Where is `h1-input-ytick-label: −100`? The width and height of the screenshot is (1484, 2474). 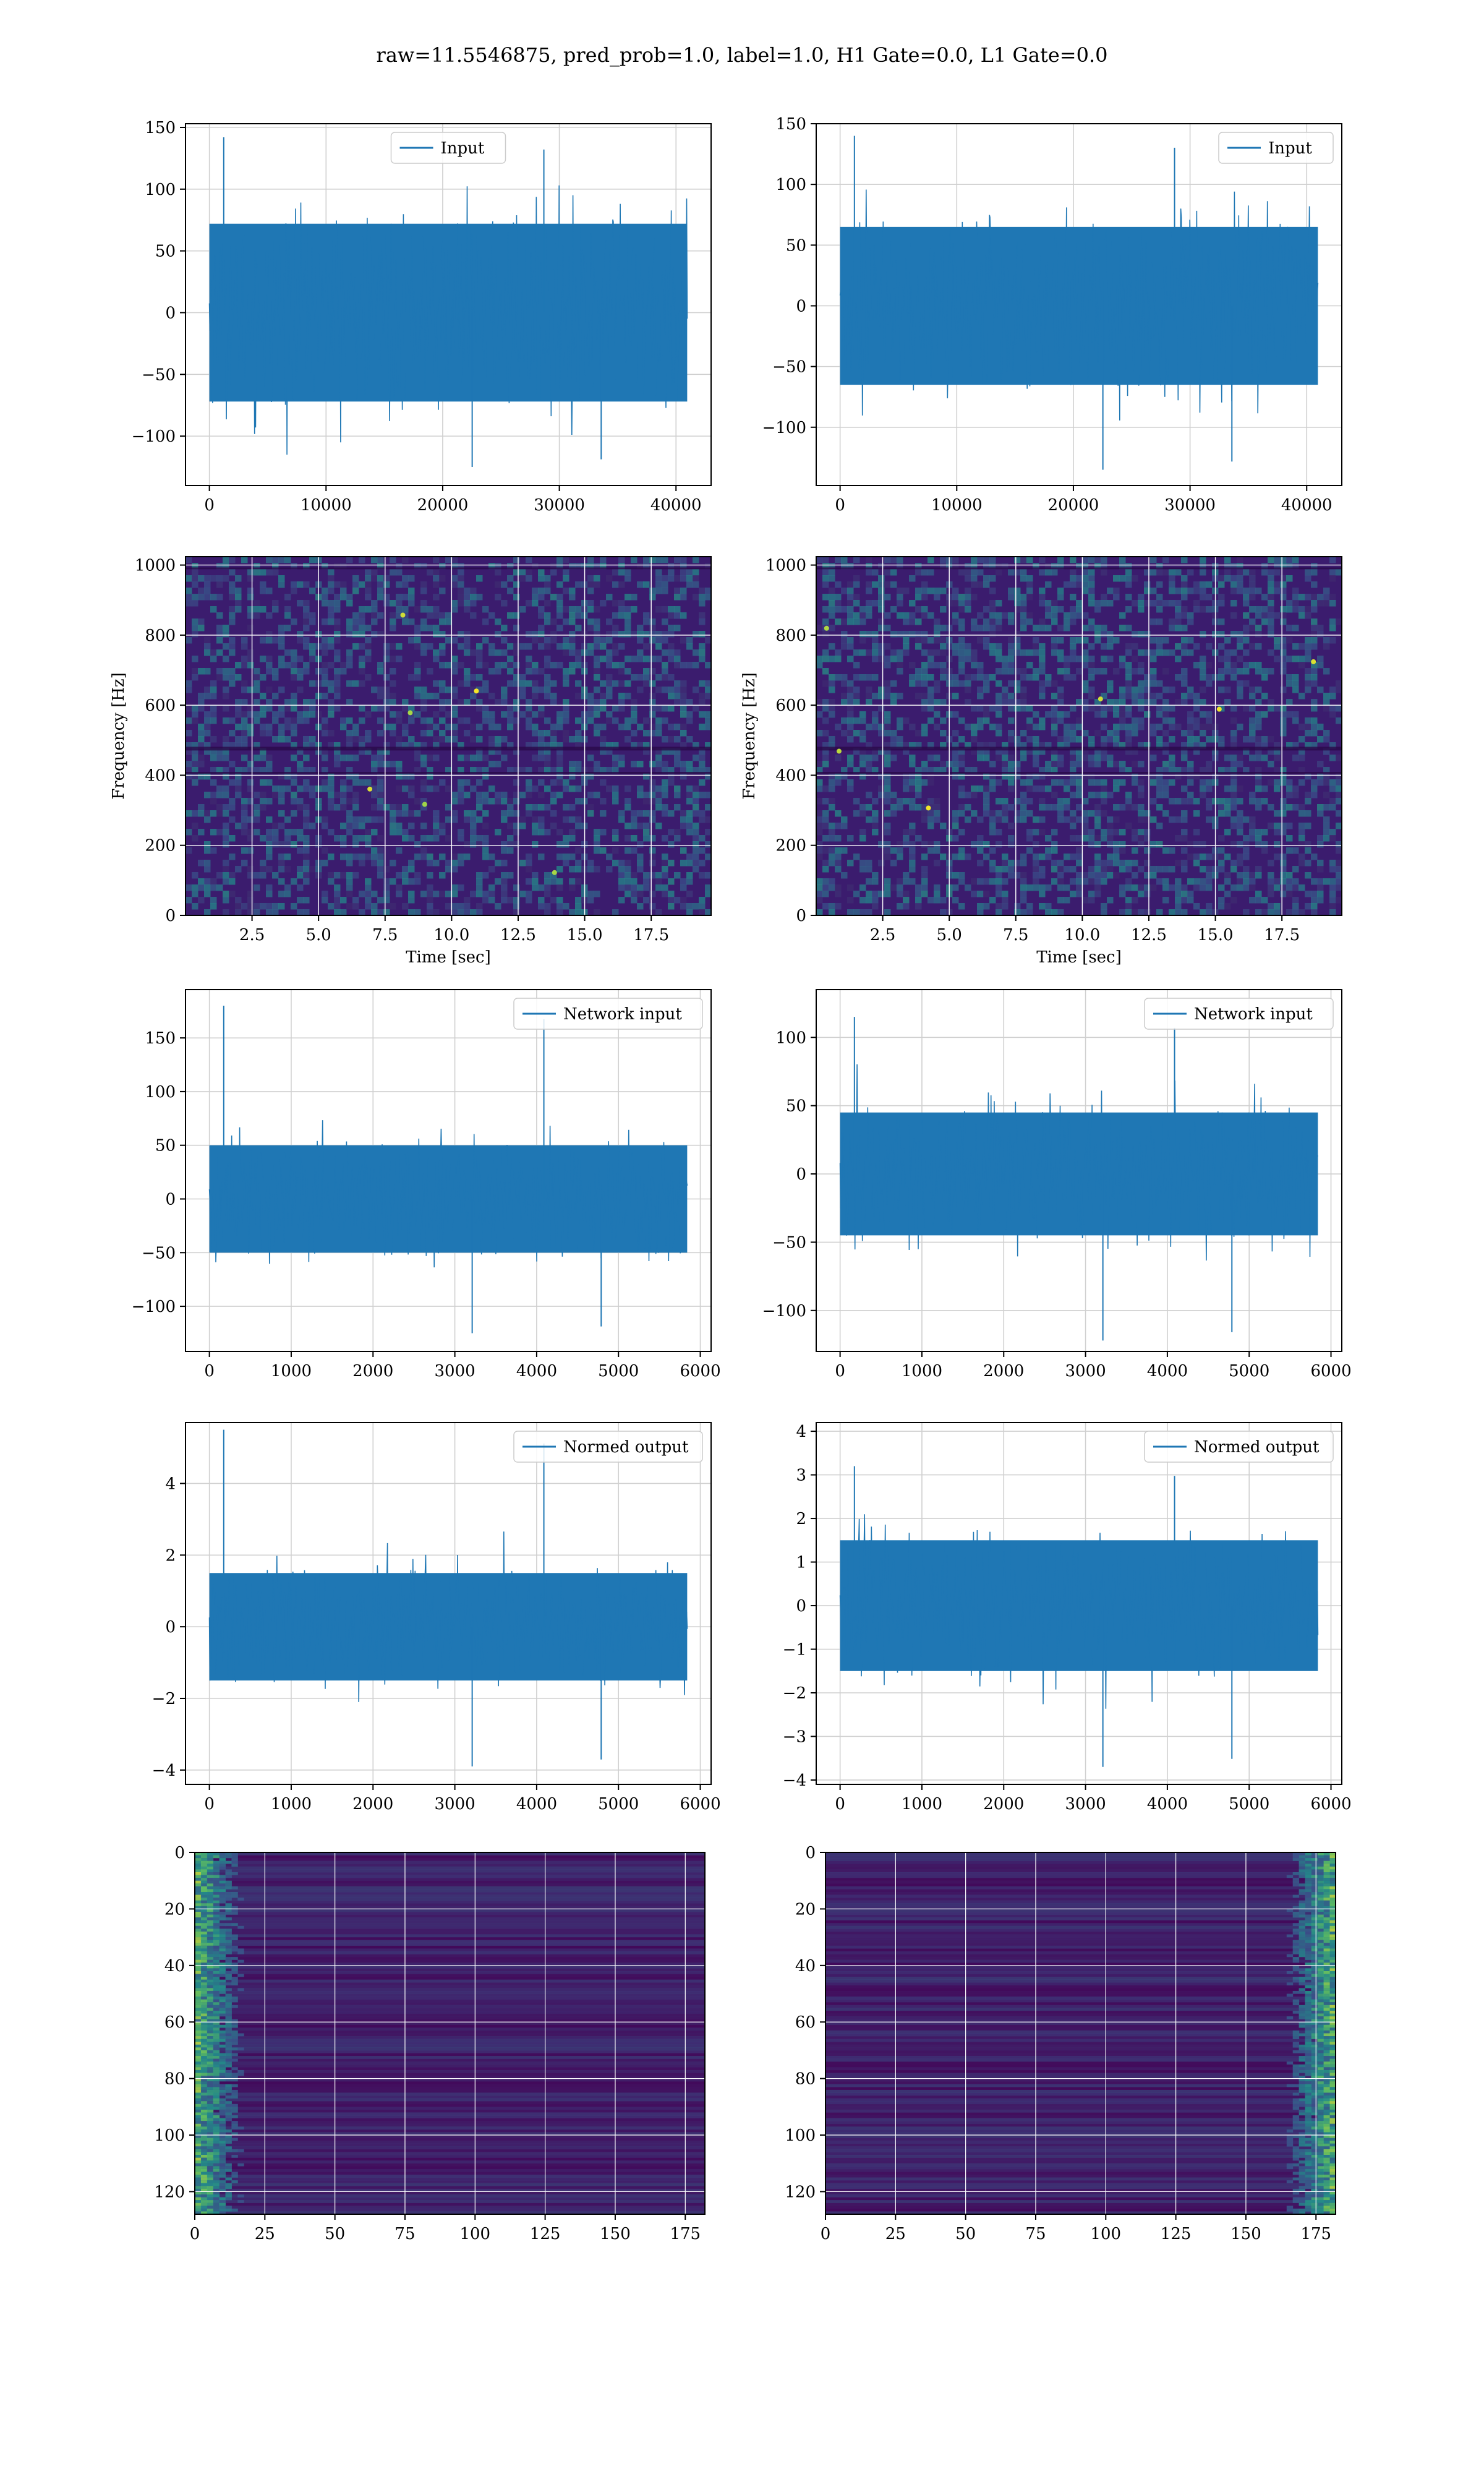
h1-input-ytick-label: −100 is located at coordinates (154, 437).